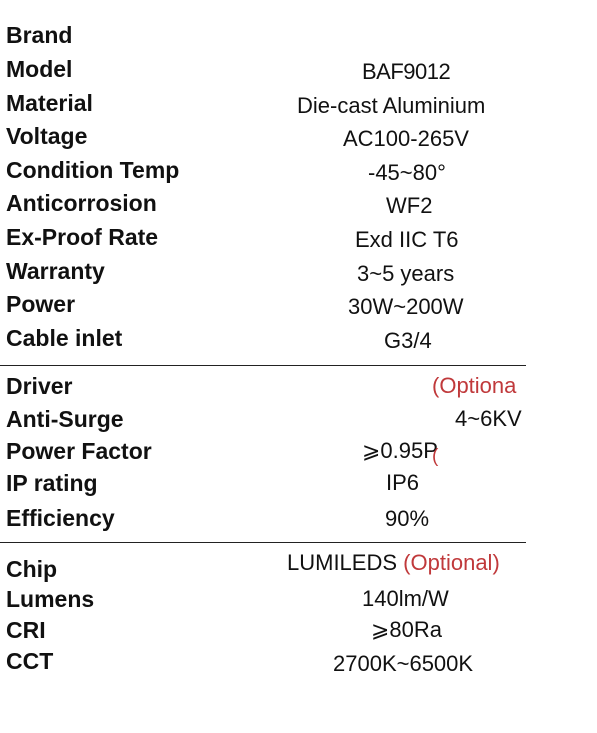  I want to click on driver-optional-note: (Optiona, so click(474, 385).